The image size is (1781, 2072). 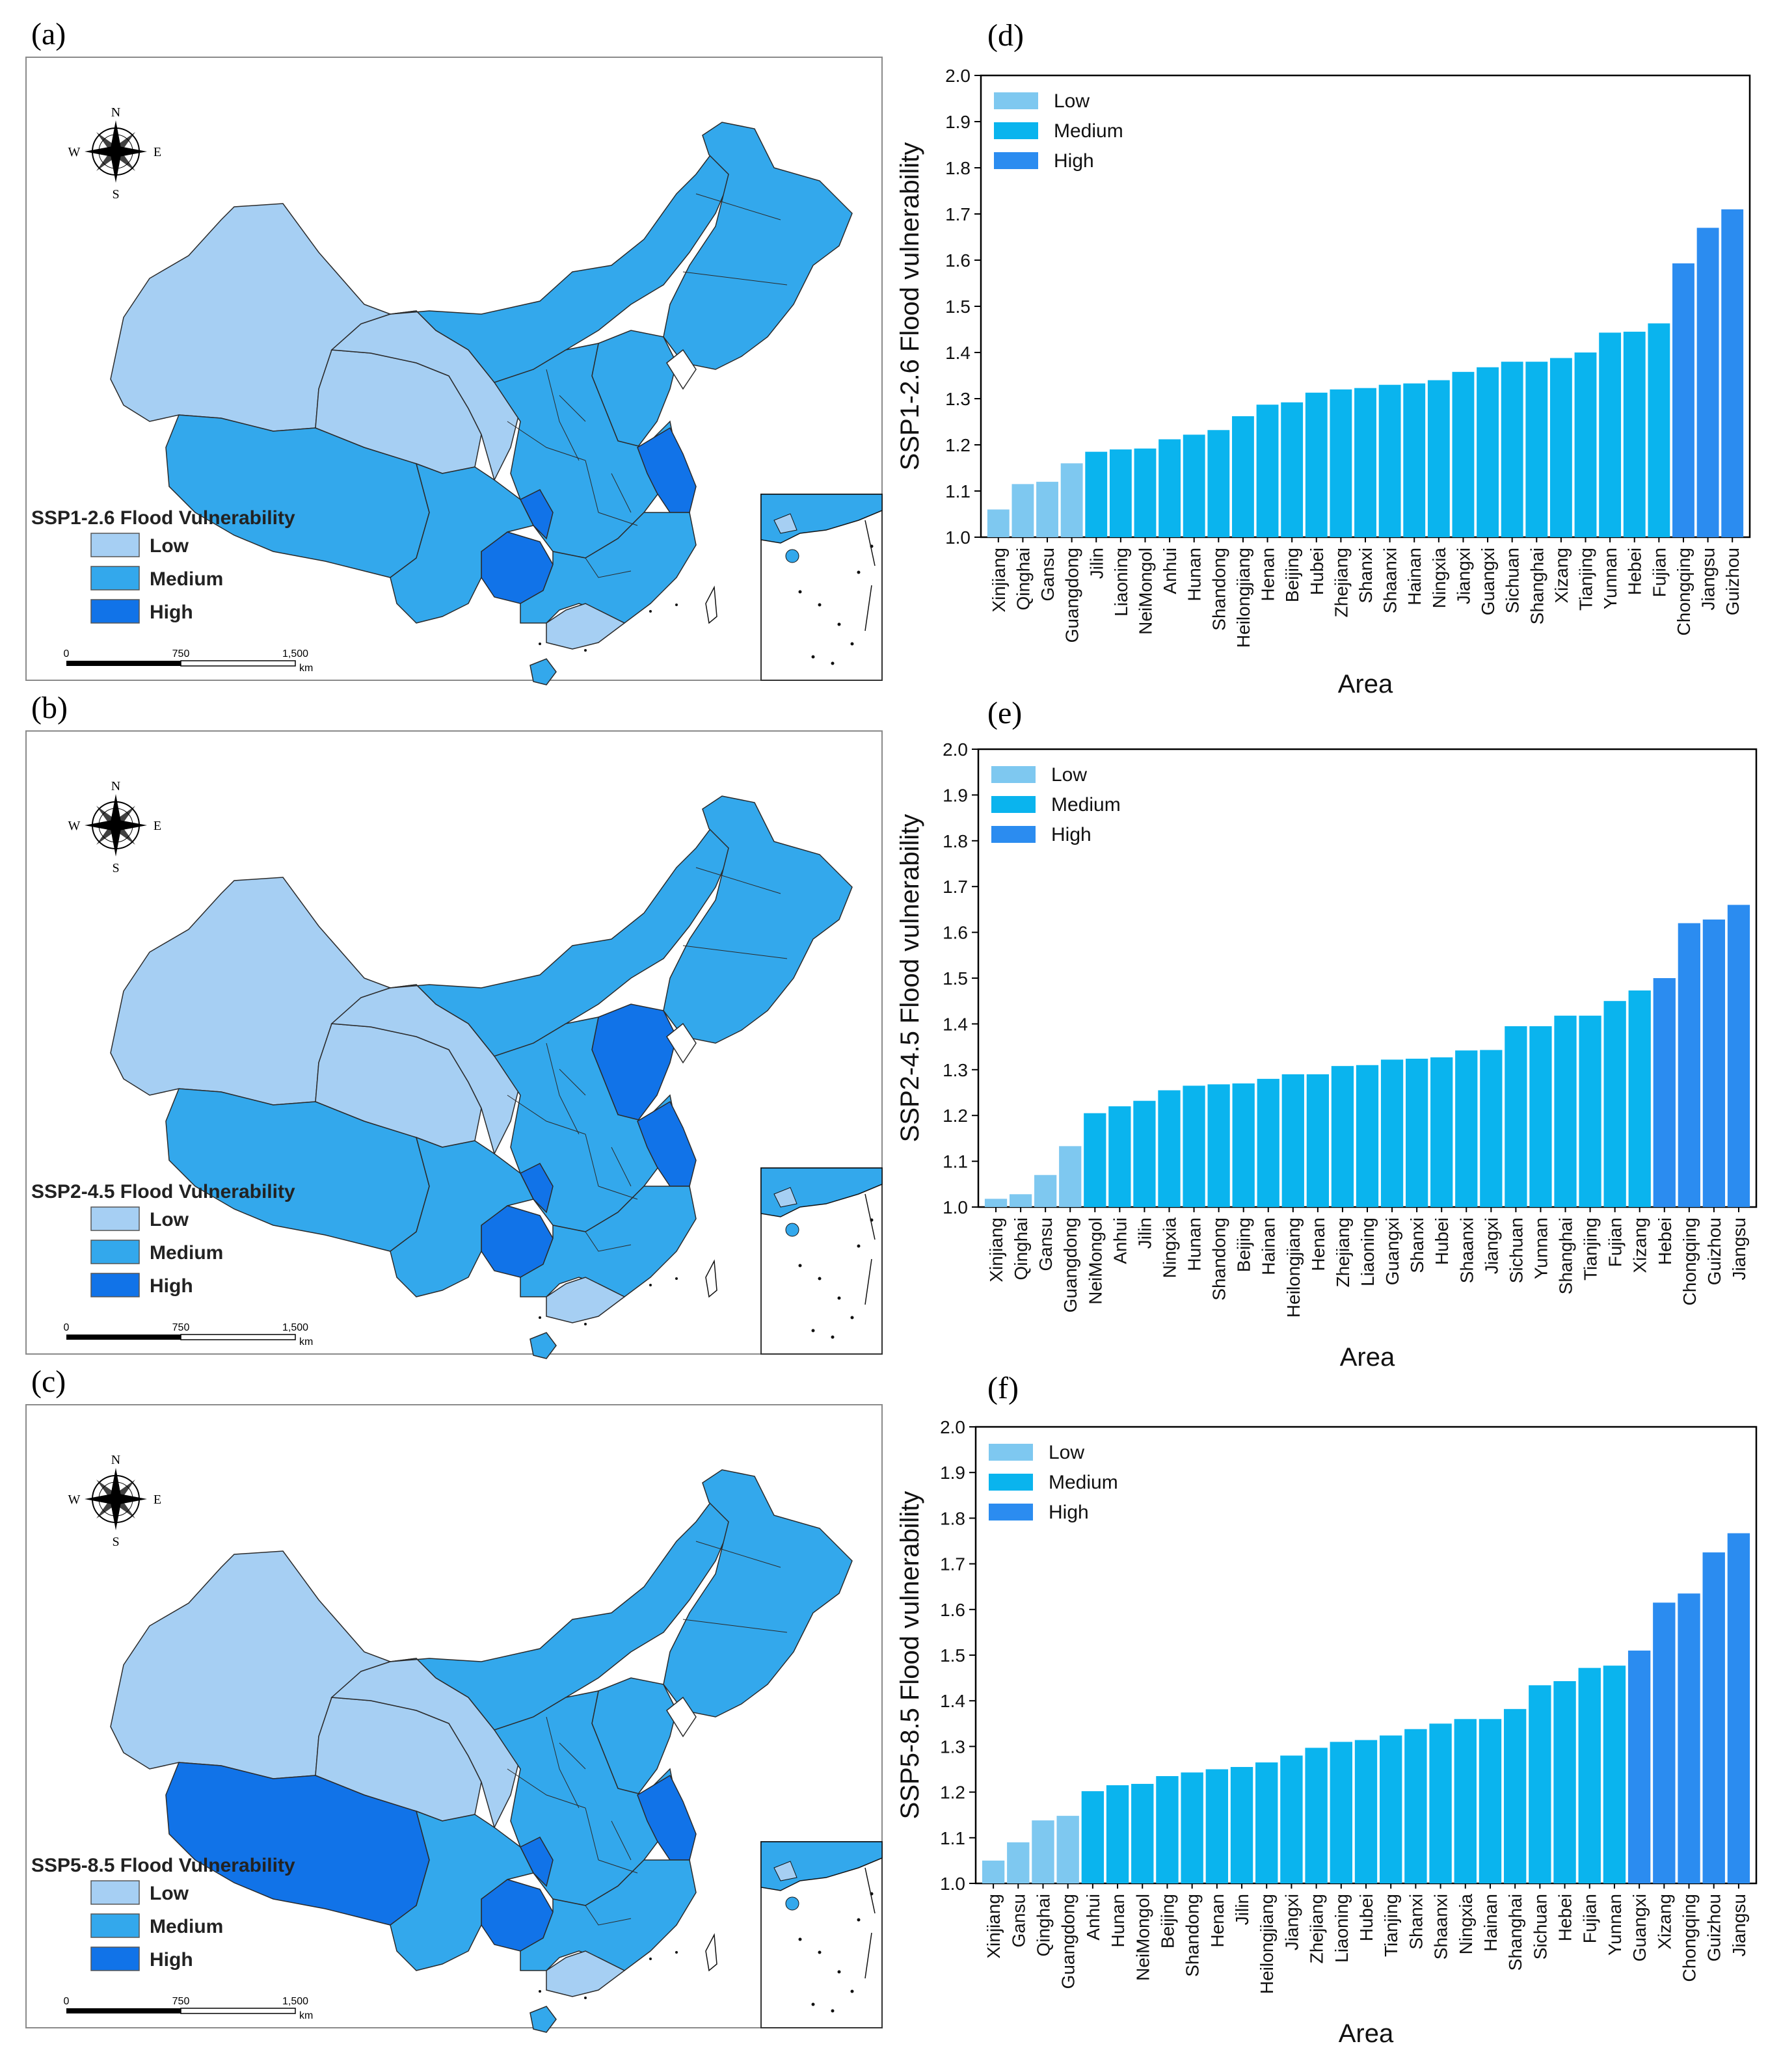 I want to click on x-tick-label: Beijing, so click(x=1244, y=1244).